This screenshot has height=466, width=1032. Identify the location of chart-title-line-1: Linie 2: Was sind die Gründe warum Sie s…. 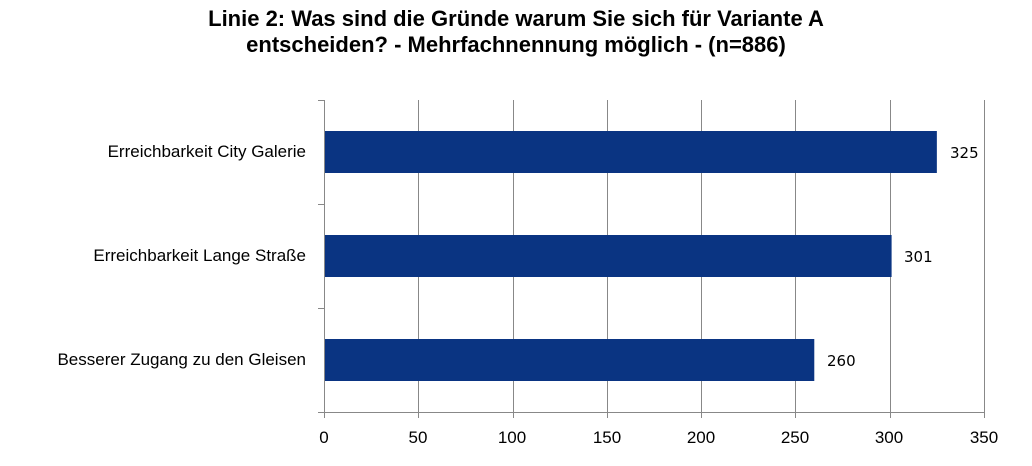
(516, 18).